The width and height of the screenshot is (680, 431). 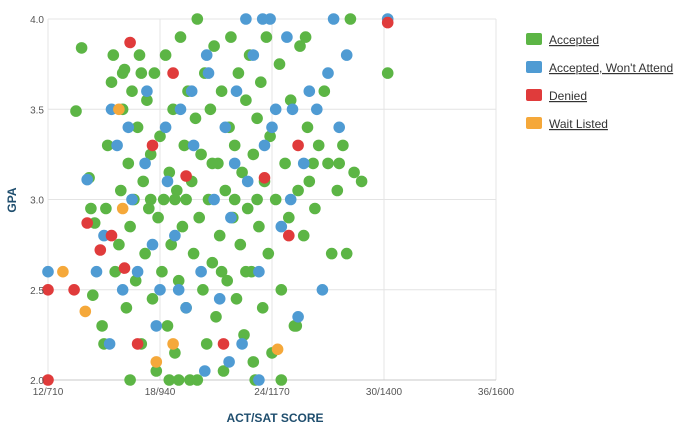 What do you see at coordinates (574, 40) in the screenshot?
I see `legend-label-accepted: Accepted` at bounding box center [574, 40].